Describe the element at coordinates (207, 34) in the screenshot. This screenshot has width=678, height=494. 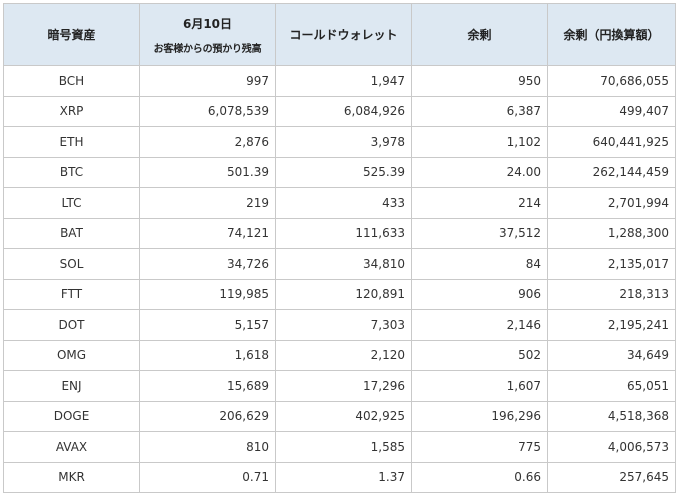
I see `header-date: 6月10日 お客様からの預かり残高` at that location.